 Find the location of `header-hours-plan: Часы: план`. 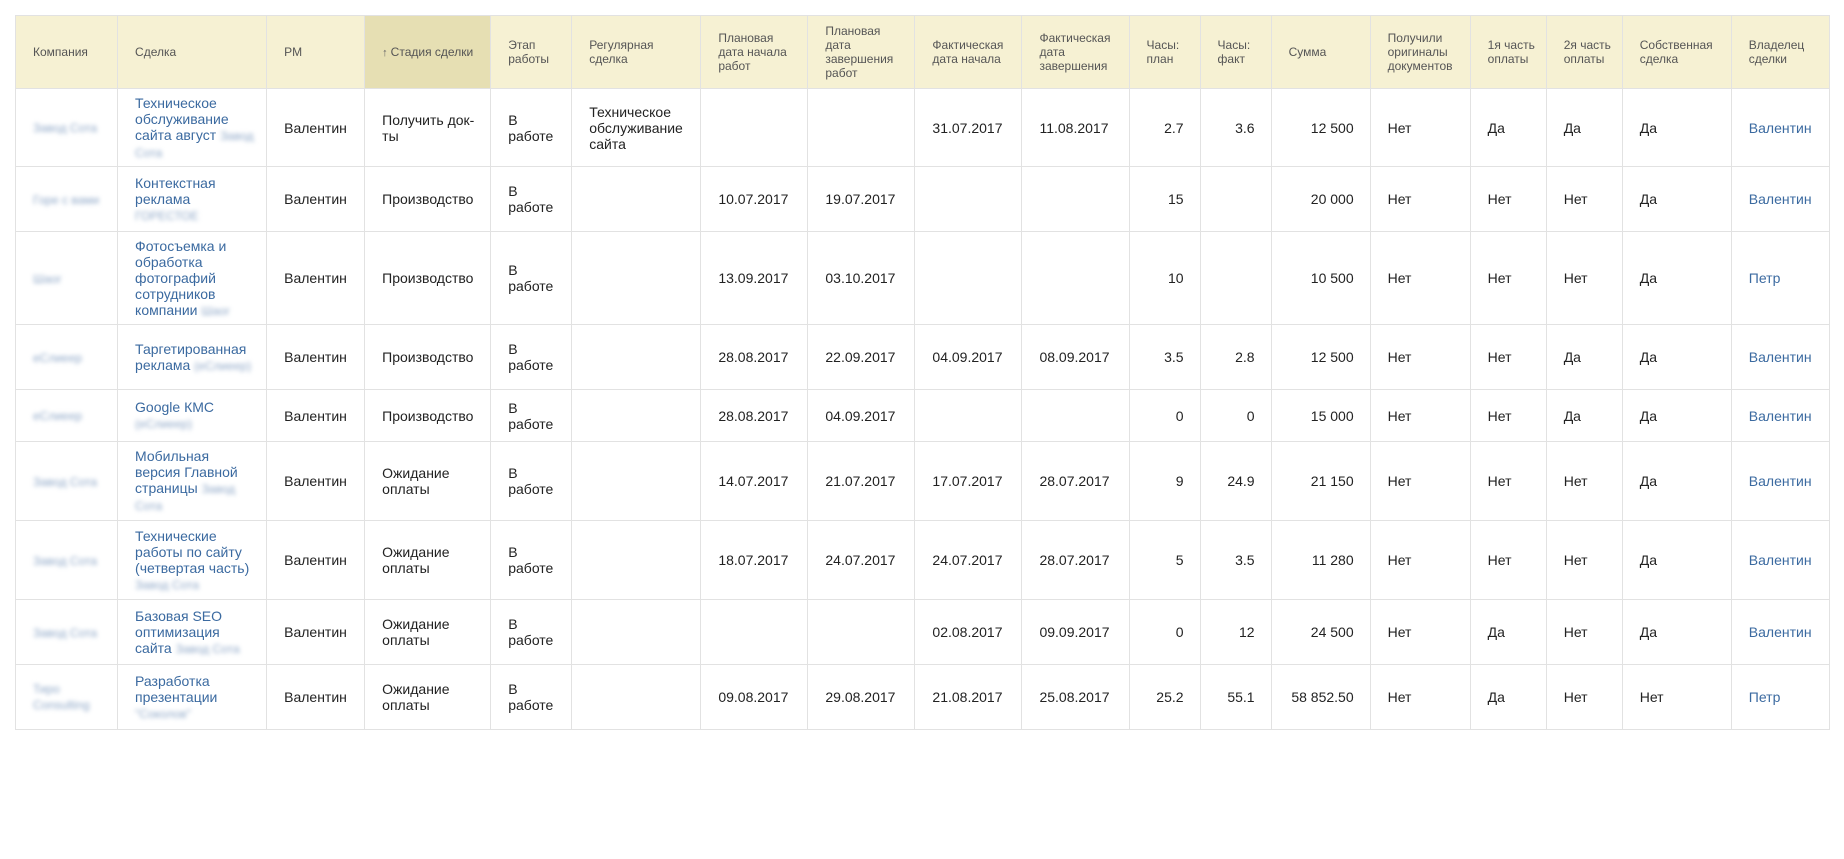

header-hours-plan: Часы: план is located at coordinates (1164, 52).